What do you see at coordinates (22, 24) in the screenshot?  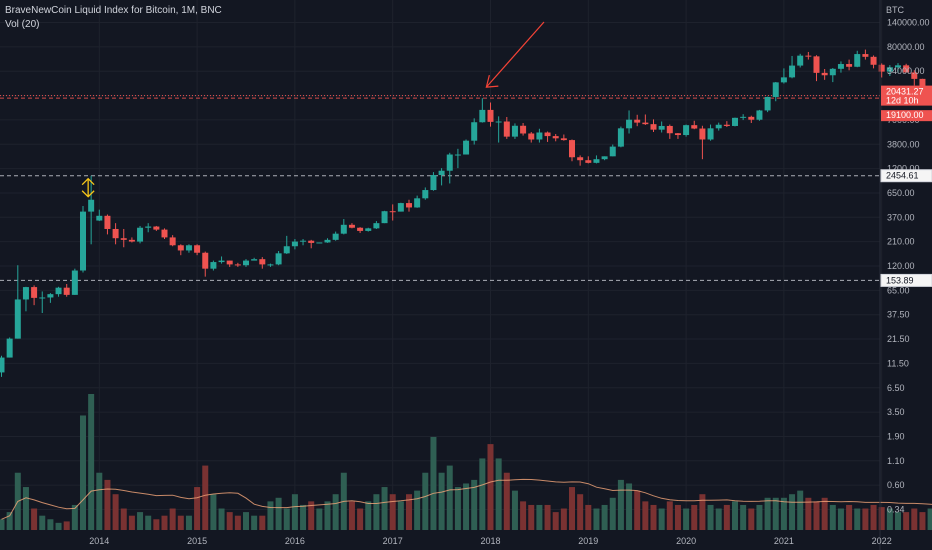 I see `volume-indicator-label: Vol (20)` at bounding box center [22, 24].